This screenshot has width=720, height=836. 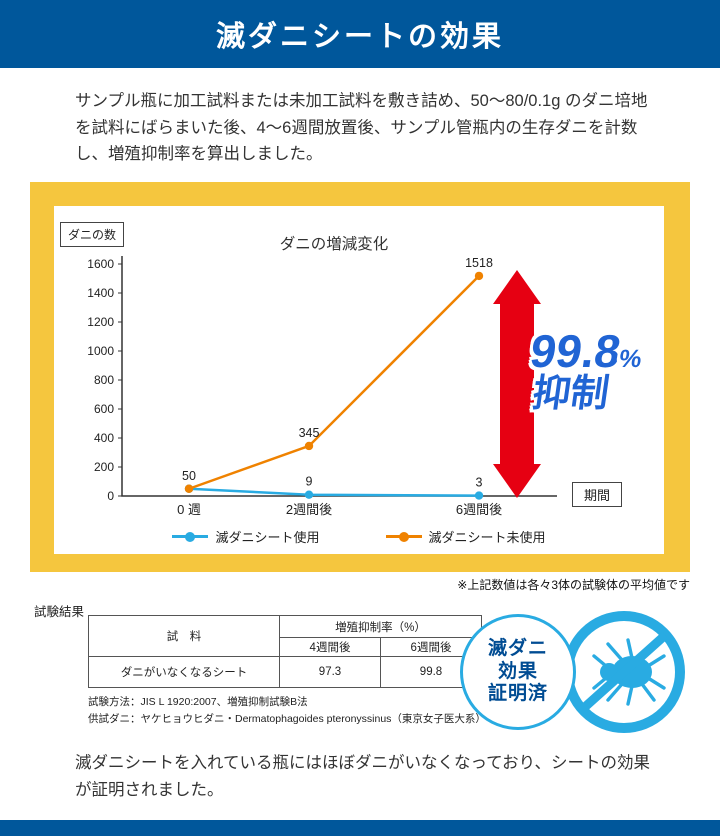 I want to click on svg-text: 1000, so click(x=100, y=351).